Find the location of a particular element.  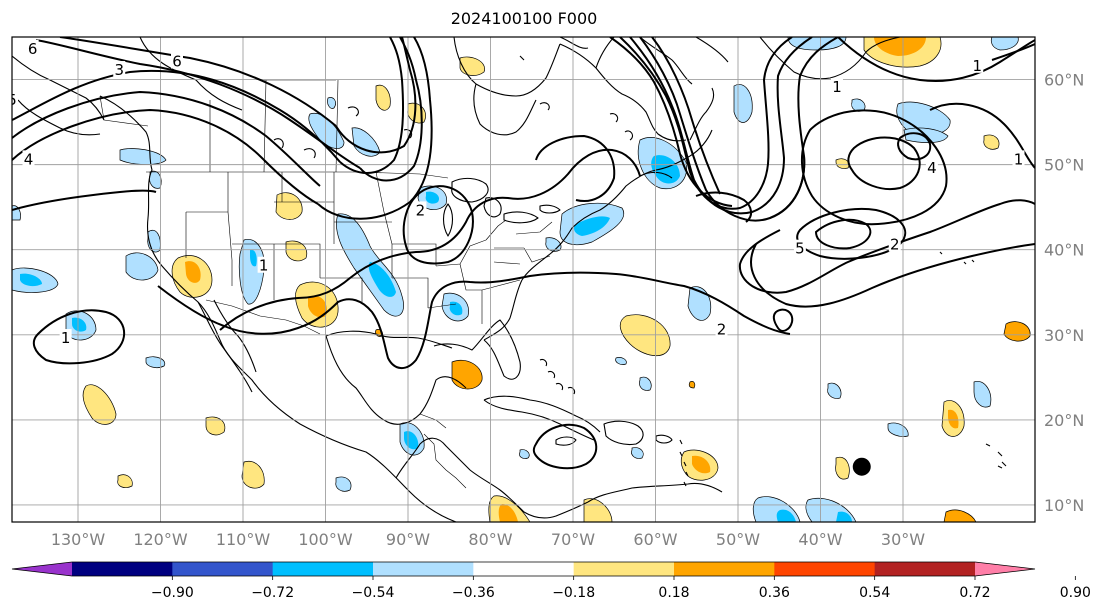

latitude-tick-label: 10°N is located at coordinates (1064, 505).